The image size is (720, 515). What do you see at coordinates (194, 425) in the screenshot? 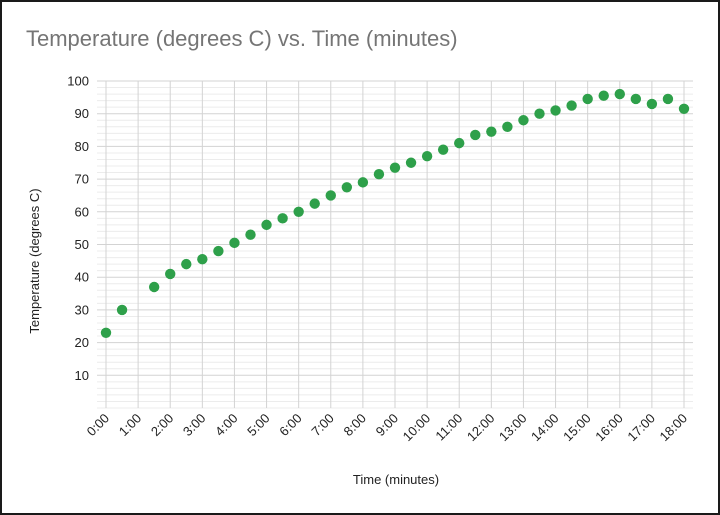
I see `x-tick-label: 3:00` at bounding box center [194, 425].